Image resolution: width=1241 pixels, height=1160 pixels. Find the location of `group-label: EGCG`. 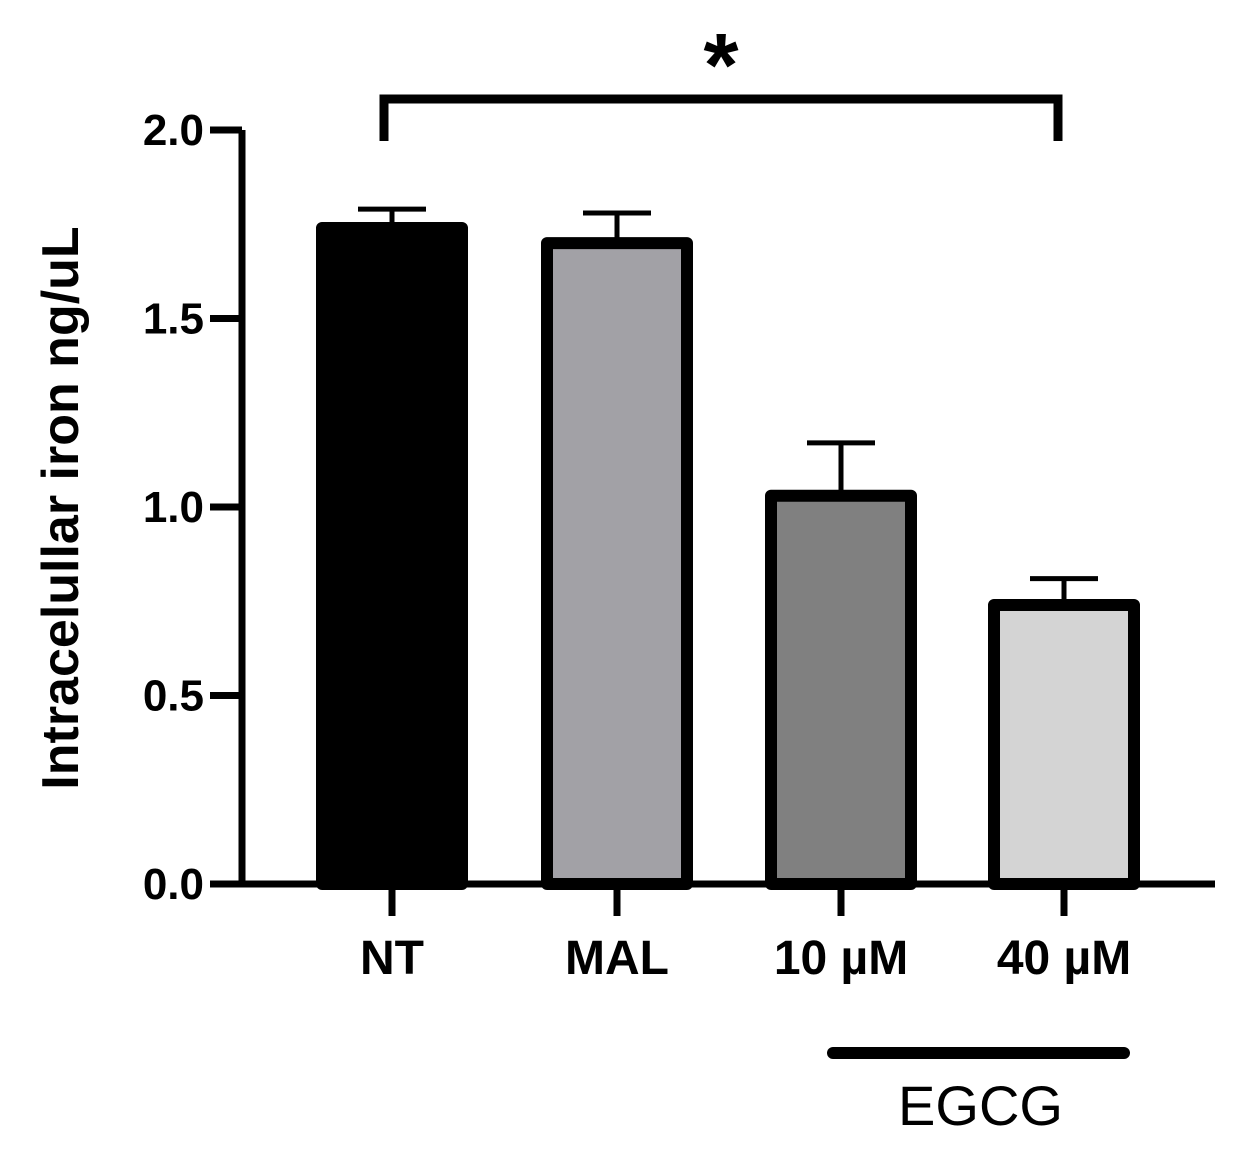

group-label: EGCG is located at coordinates (980, 1105).